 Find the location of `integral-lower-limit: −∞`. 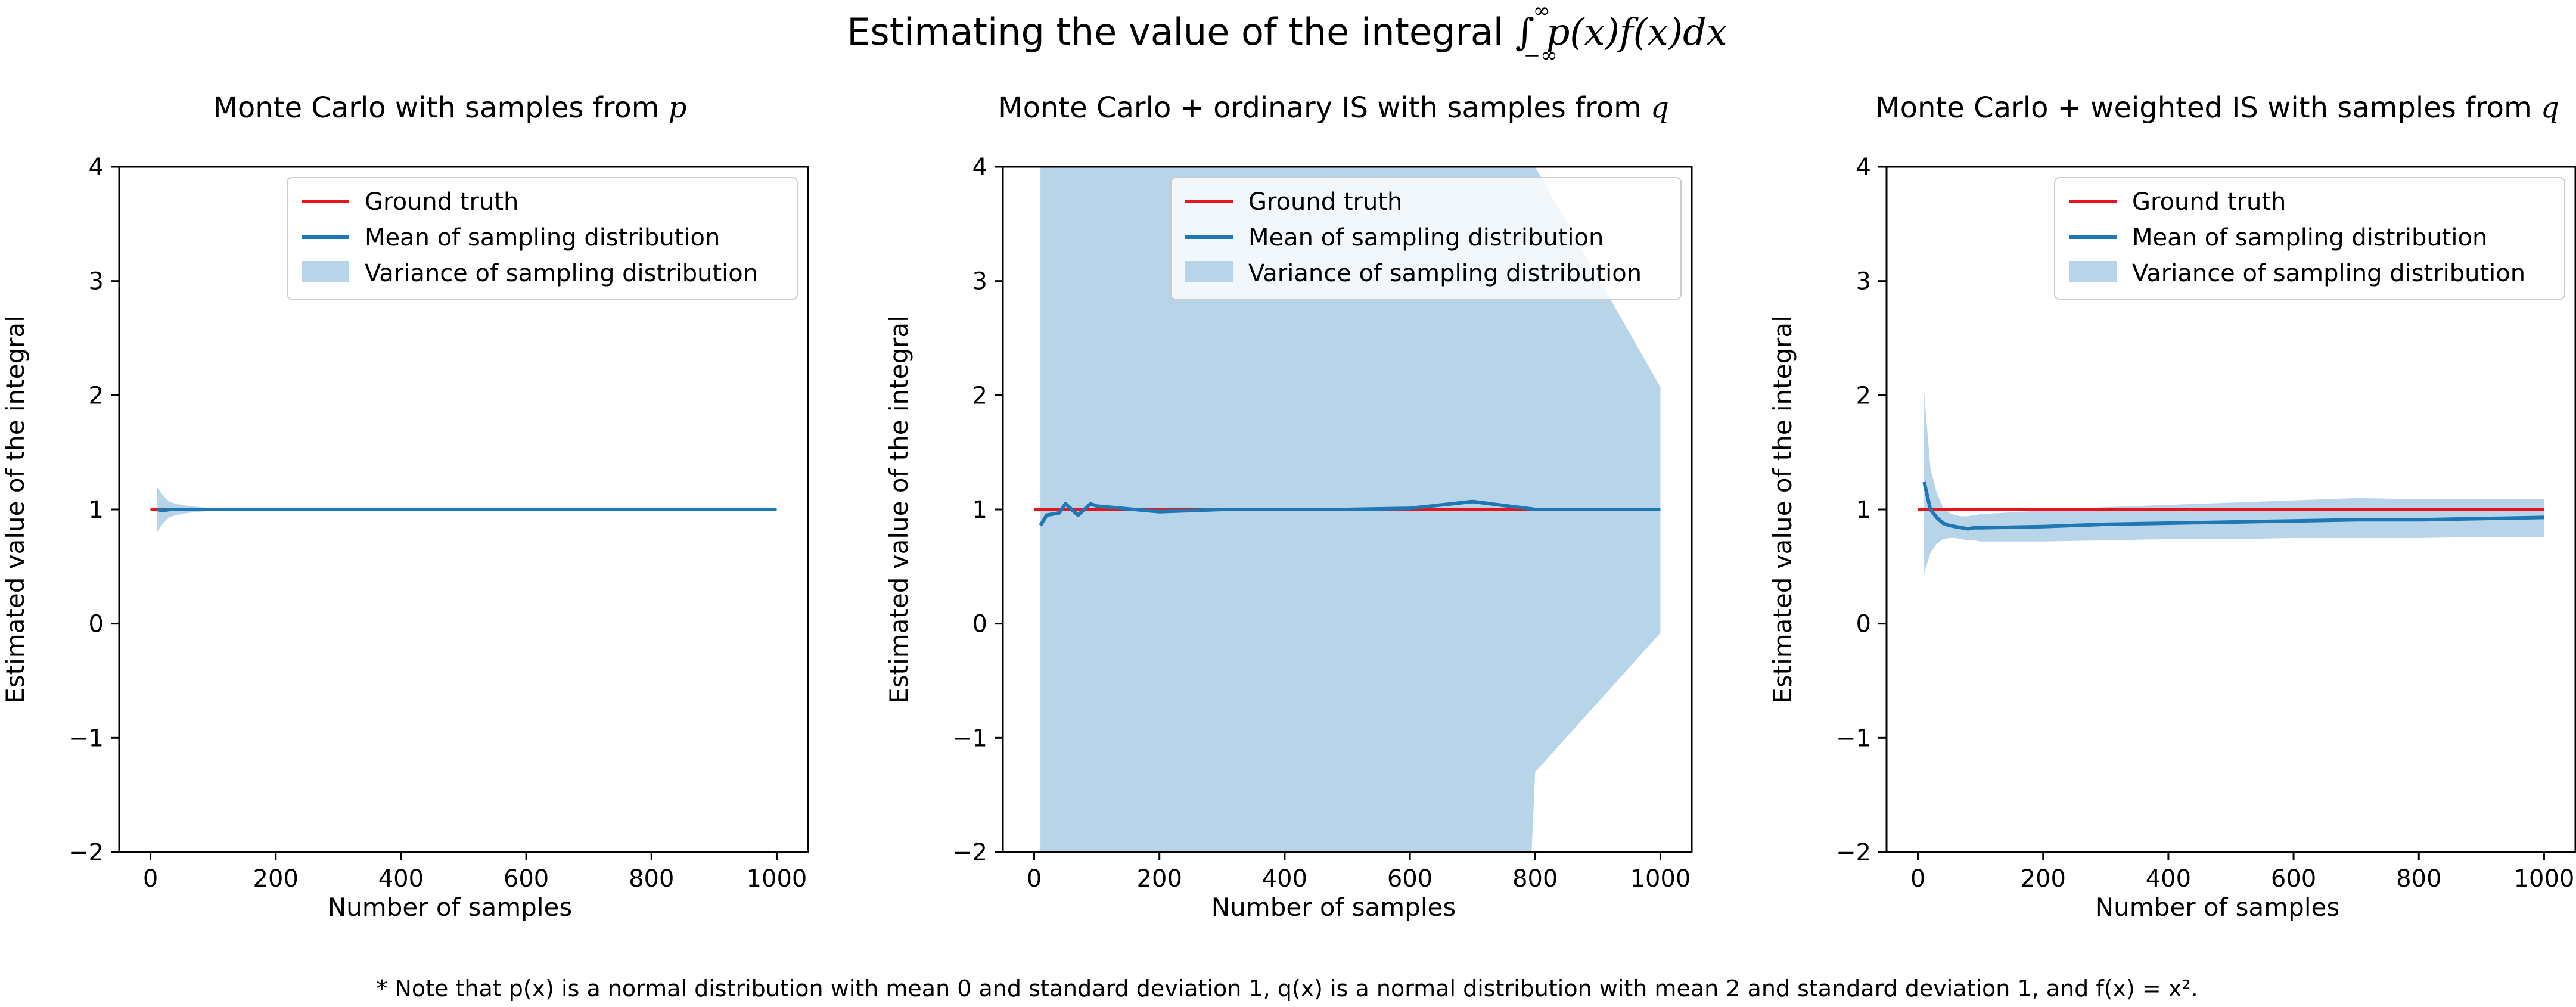

integral-lower-limit: −∞ is located at coordinates (1541, 55).